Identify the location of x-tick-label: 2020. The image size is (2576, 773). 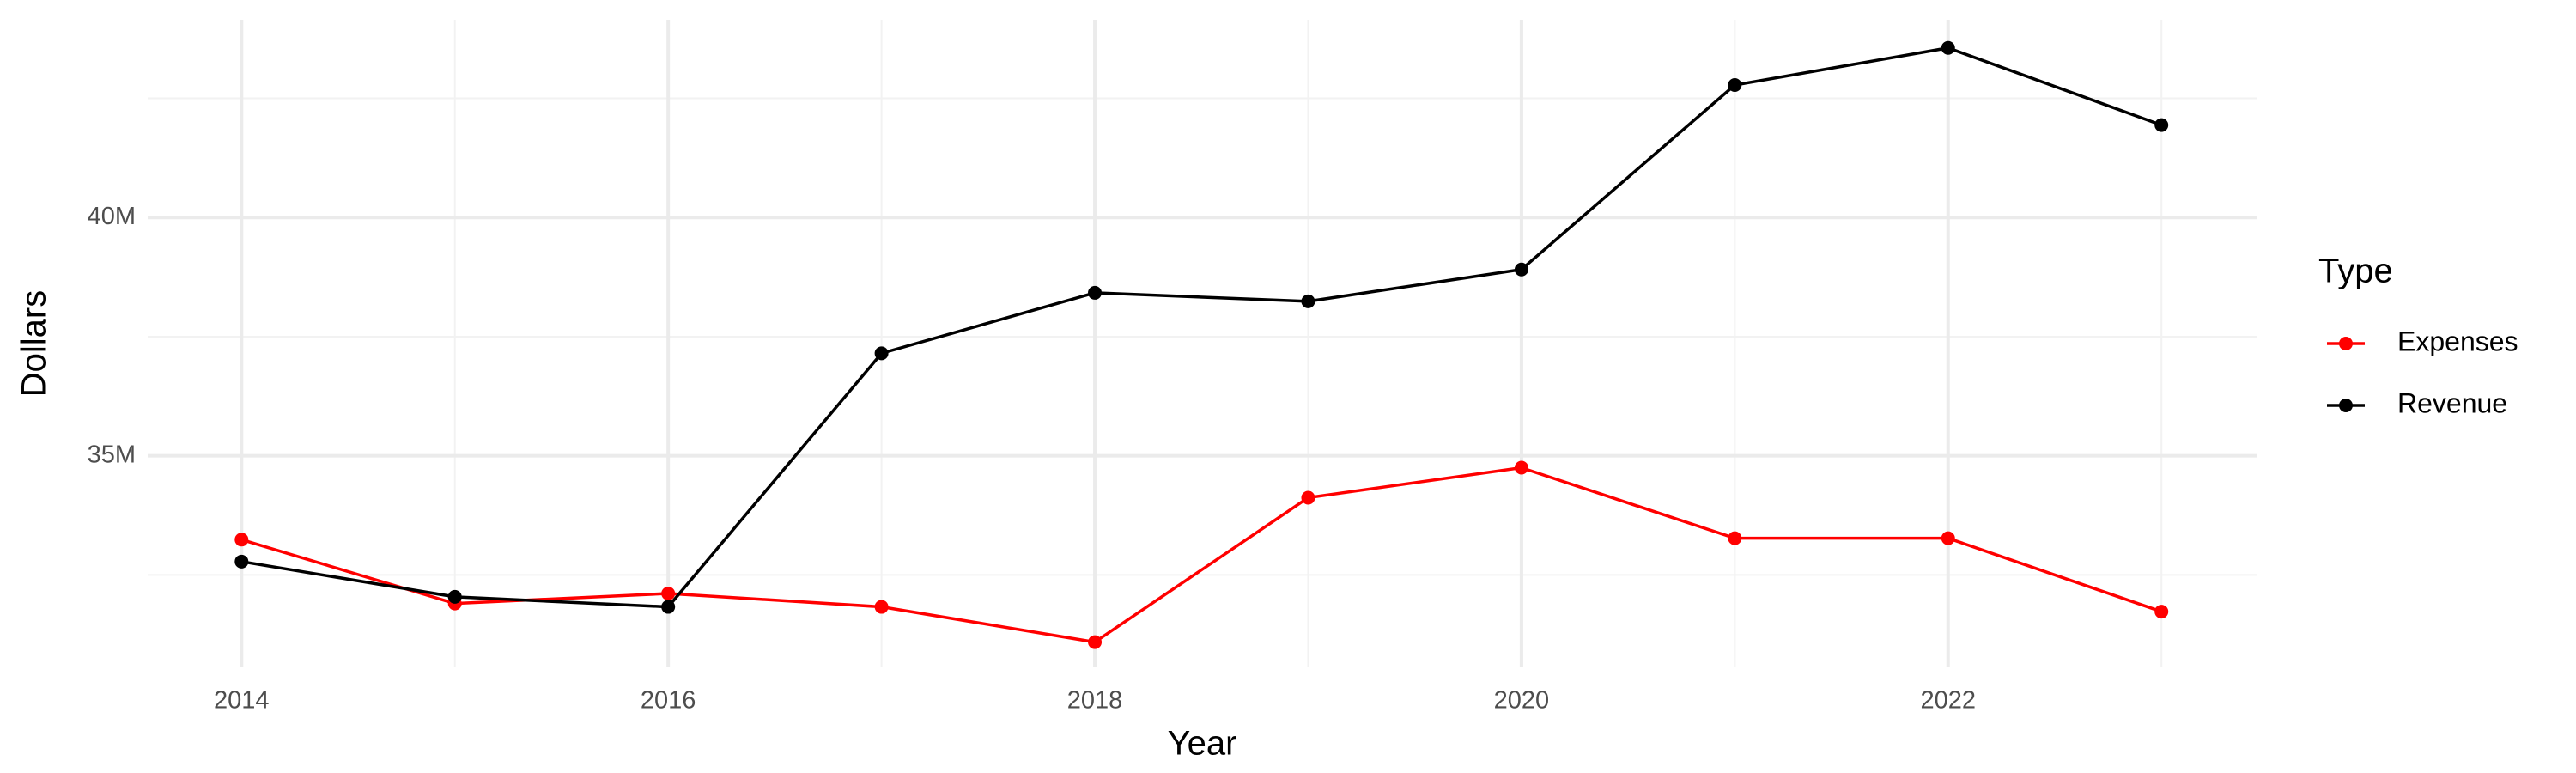
(1522, 701).